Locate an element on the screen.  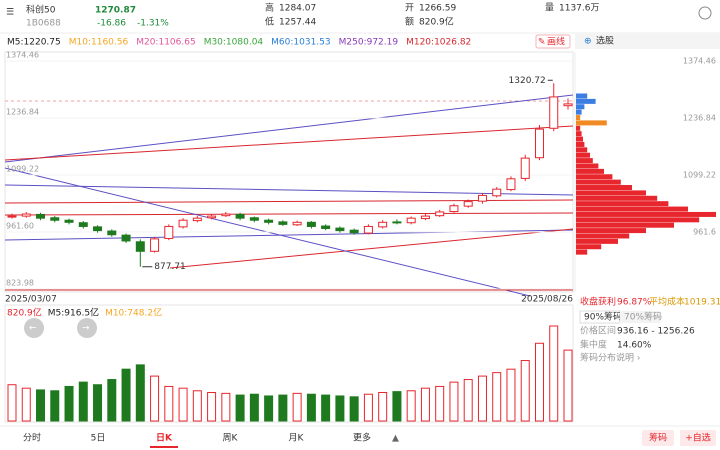
chip-button-label: 筹码 is located at coordinates (658, 438).